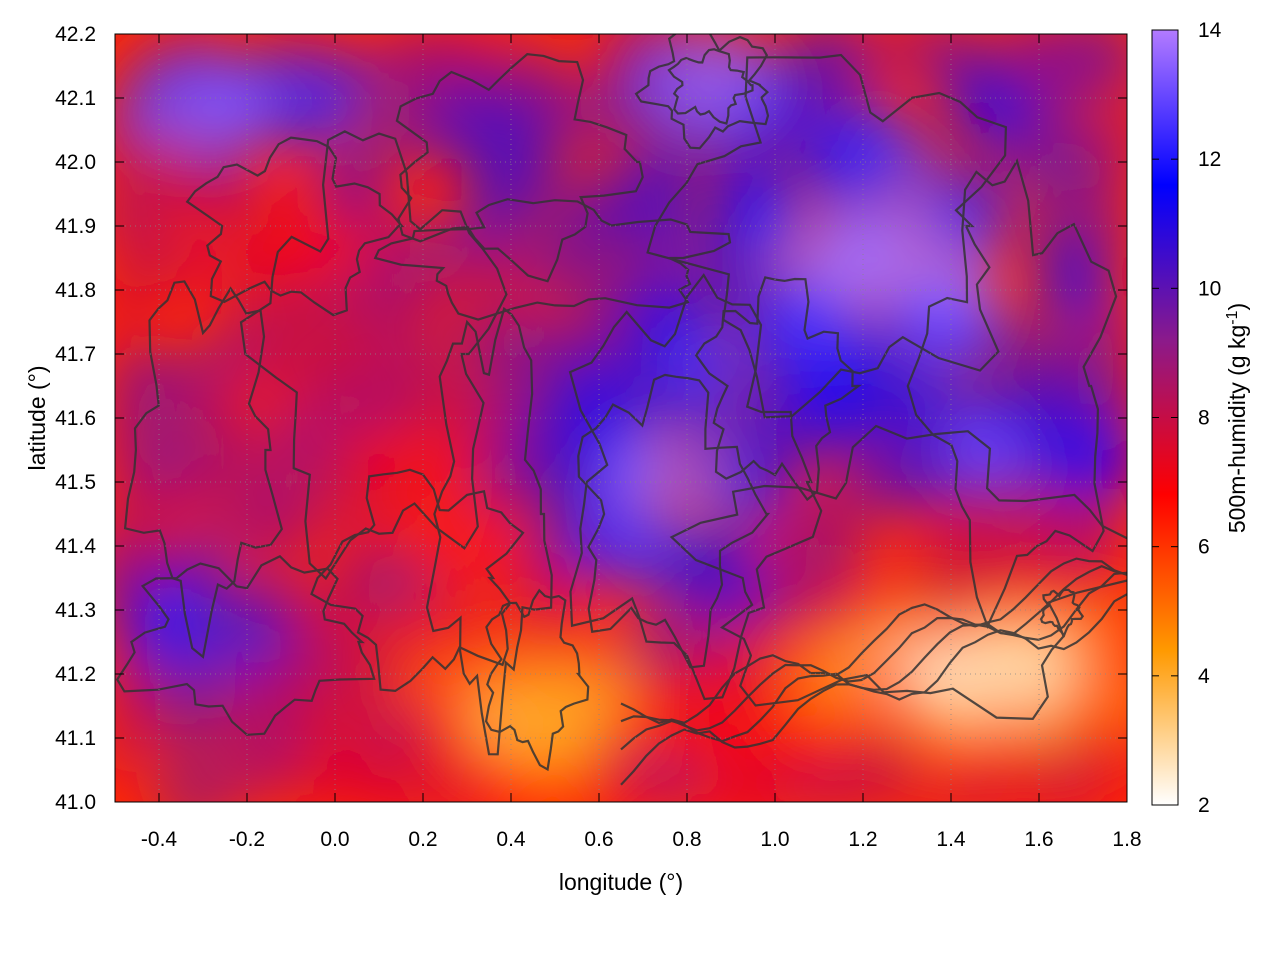 The width and height of the screenshot is (1280, 960). I want to click on y-tick-label: 41.8, so click(75, 290).